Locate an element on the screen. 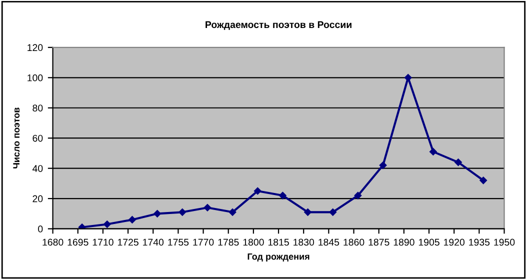  y-tick-label: 80 is located at coordinates (37, 108).